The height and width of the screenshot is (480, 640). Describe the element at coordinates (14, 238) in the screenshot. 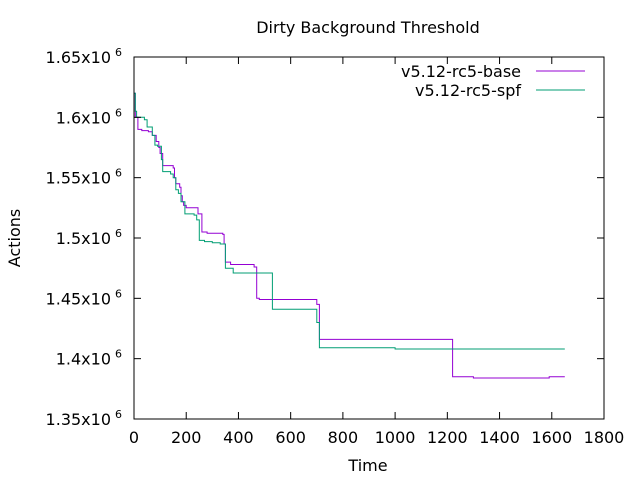

I see `y-axis-label: Actions` at that location.